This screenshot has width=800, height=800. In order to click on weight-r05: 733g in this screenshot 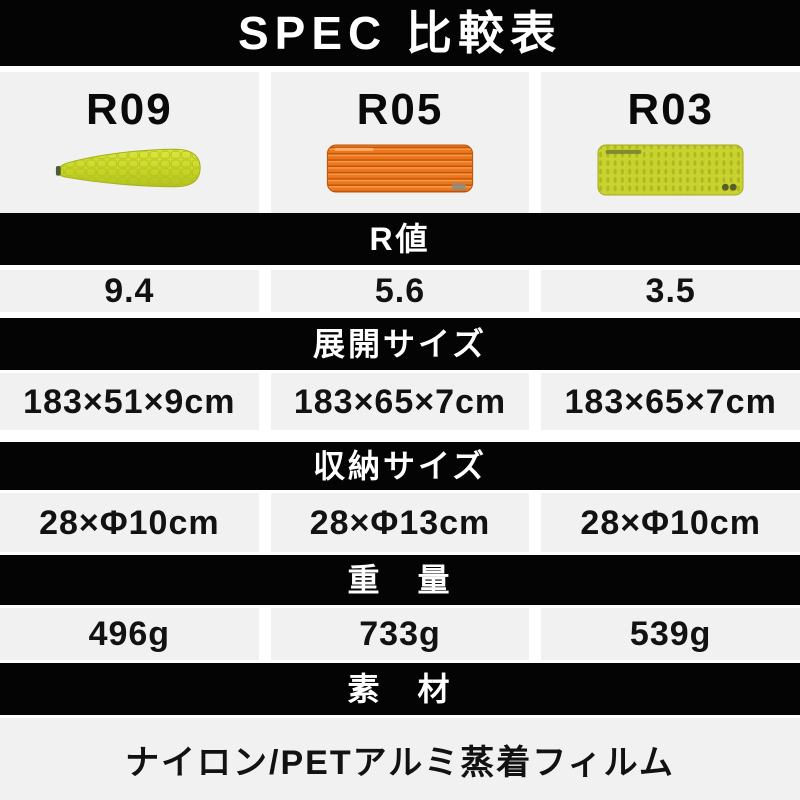, I will do `click(400, 634)`.